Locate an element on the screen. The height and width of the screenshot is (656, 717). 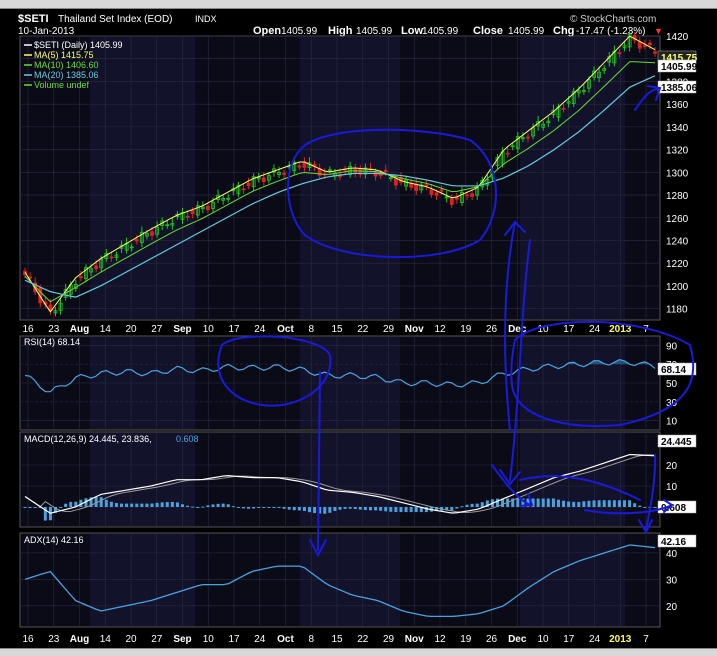
x-tick-label: 2013 is located at coordinates (620, 329).